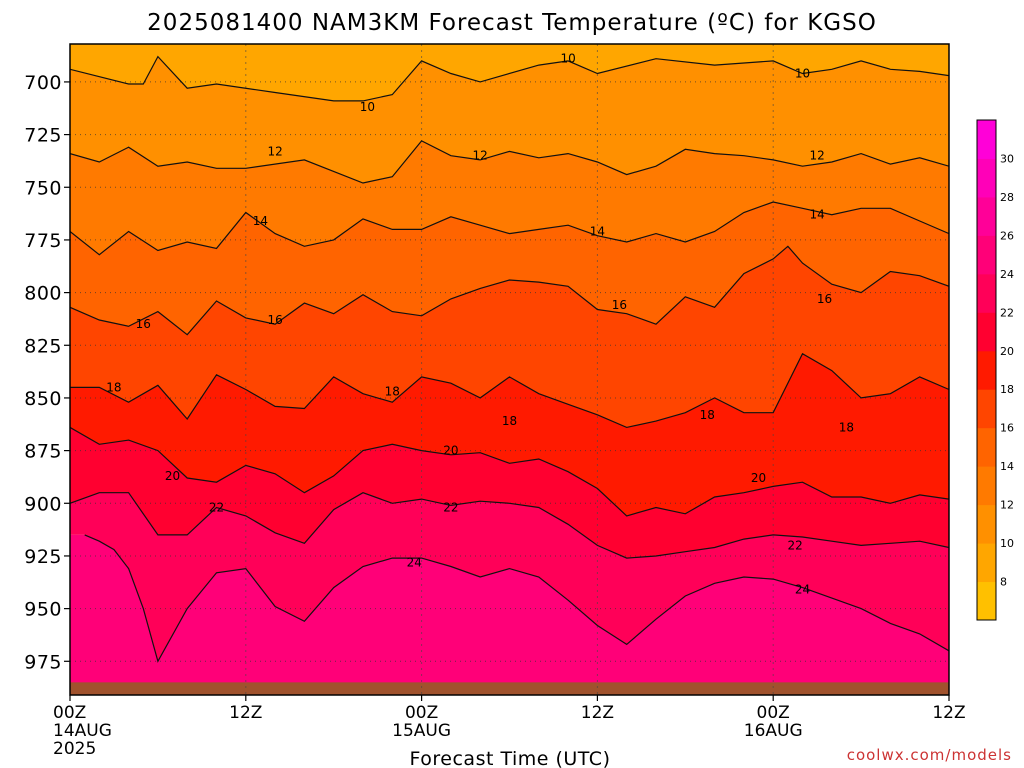 The height and width of the screenshot is (768, 1024). What do you see at coordinates (509, 688) in the screenshot?
I see `ground-surface` at bounding box center [509, 688].